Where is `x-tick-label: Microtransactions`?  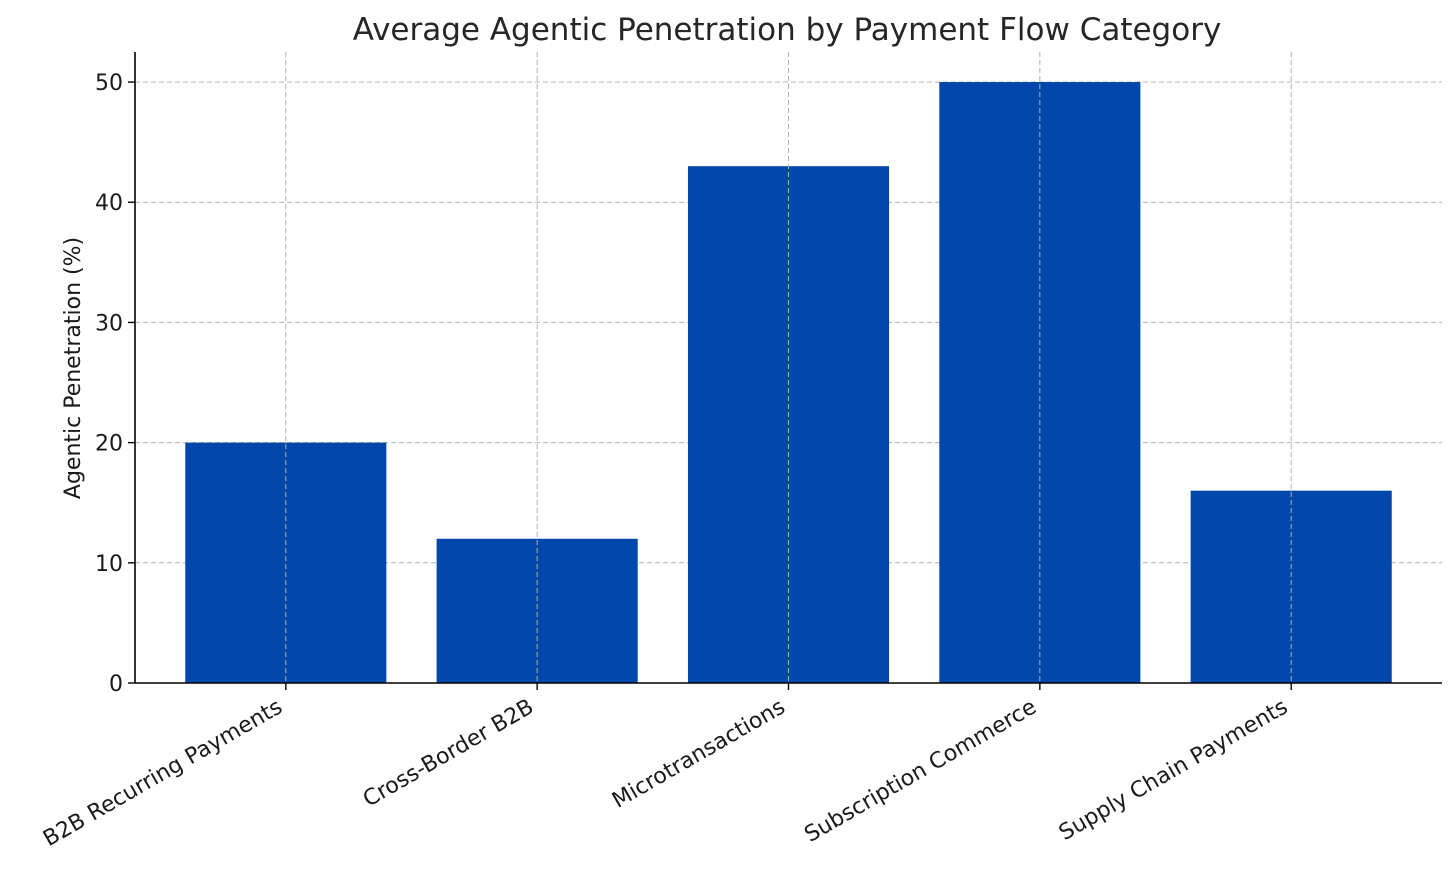
x-tick-label: Microtransactions is located at coordinates (698, 754).